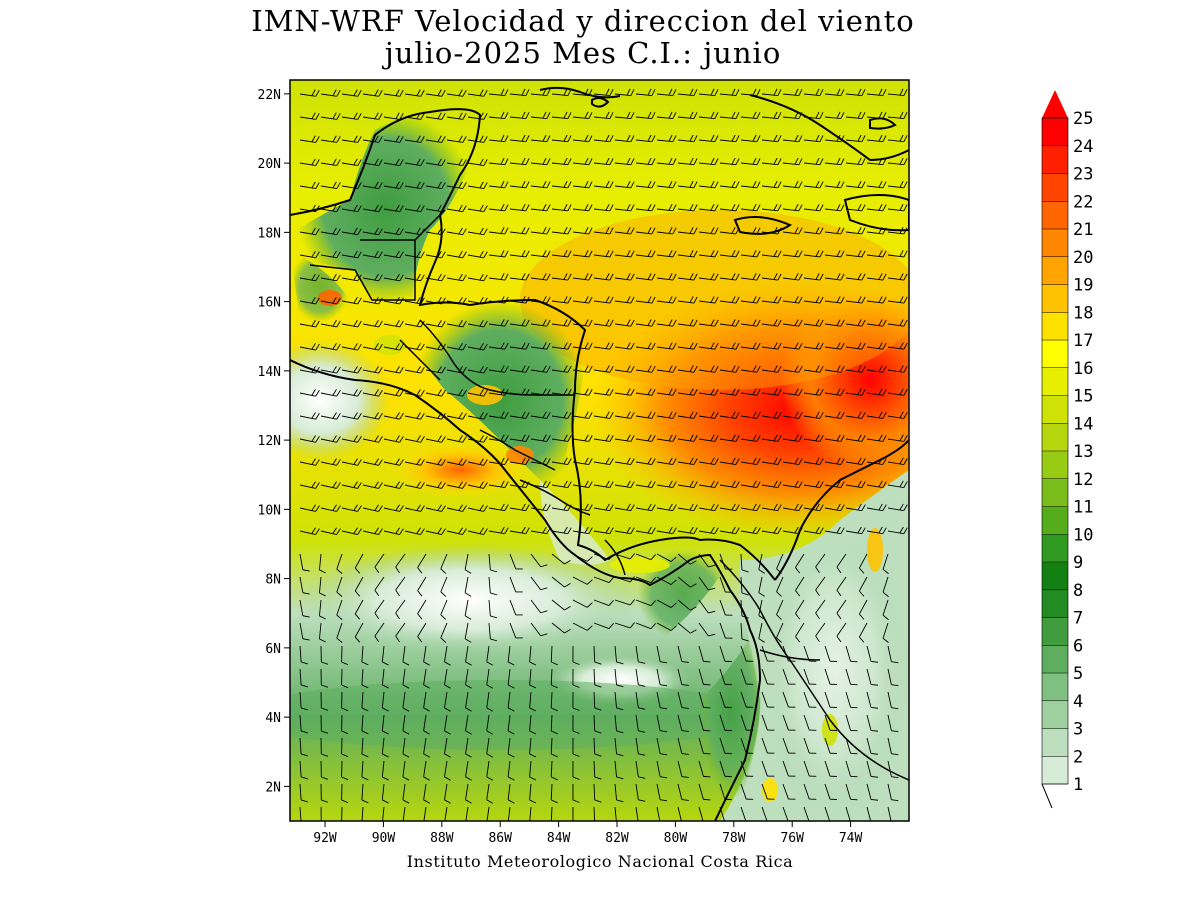  I want to click on lon-tick-label: 76W, so click(792, 838).